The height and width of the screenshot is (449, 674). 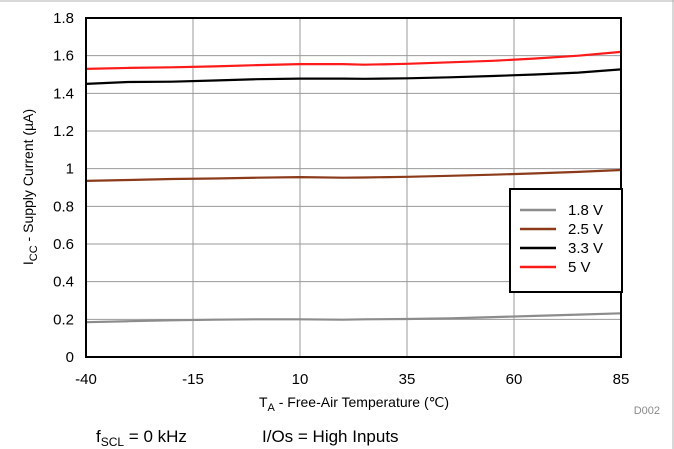 I want to click on fscl-rest: = 0 kHz, so click(x=155, y=436).